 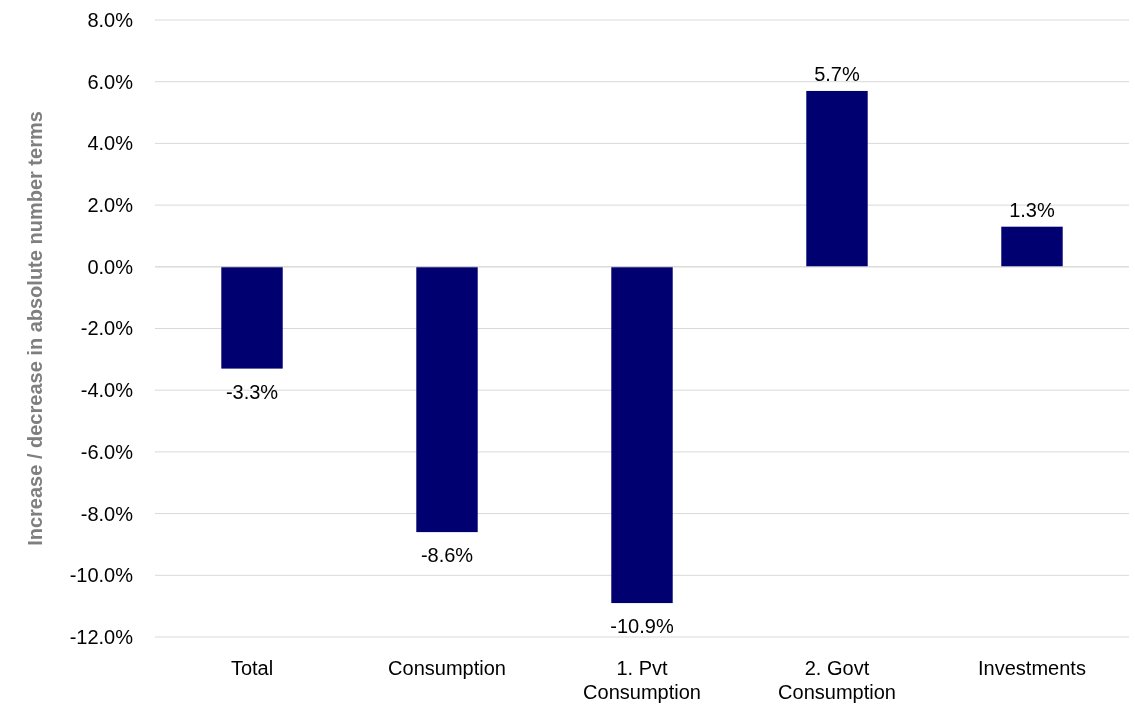 What do you see at coordinates (107, 451) in the screenshot?
I see `y-tick-label: -6.0%` at bounding box center [107, 451].